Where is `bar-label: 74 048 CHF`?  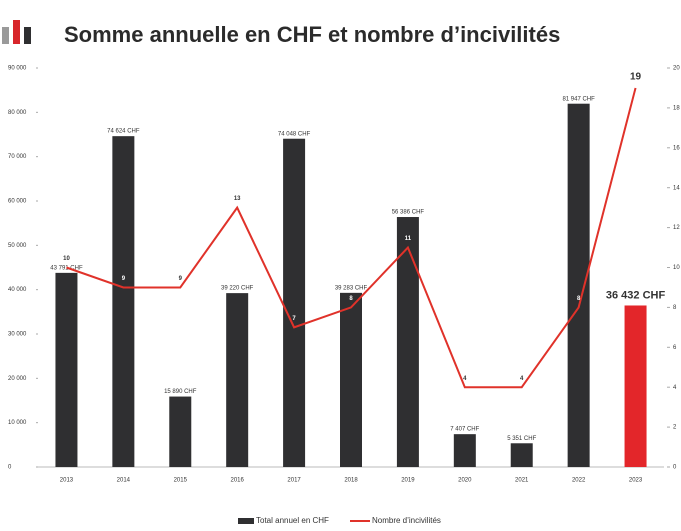 bar-label: 74 048 CHF is located at coordinates (294, 134).